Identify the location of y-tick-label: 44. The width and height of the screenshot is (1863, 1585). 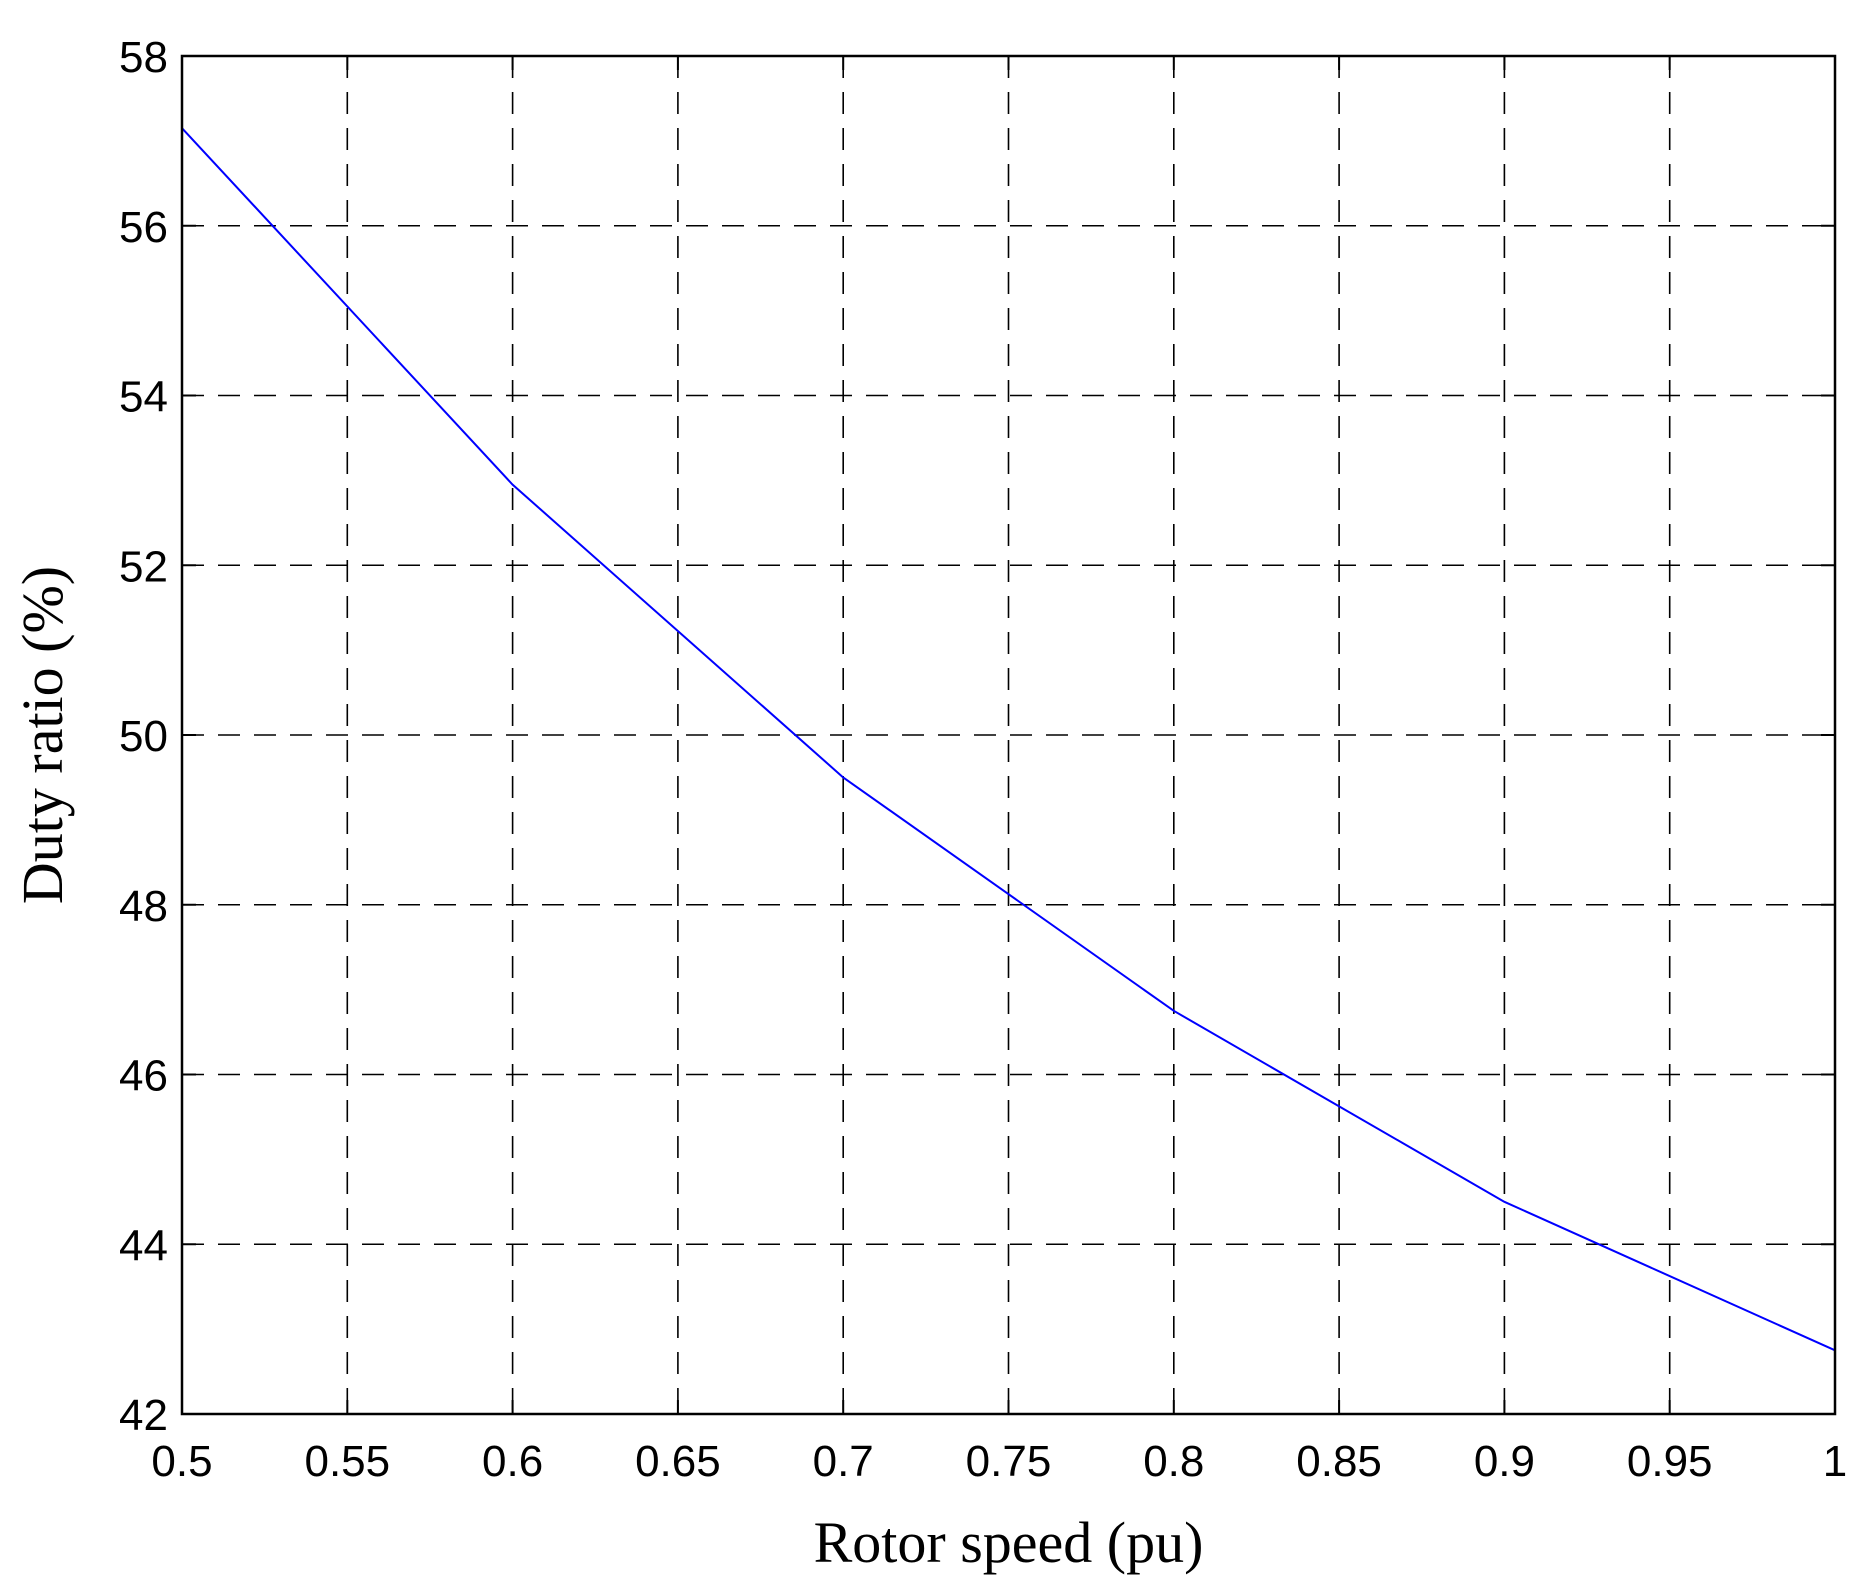
(143, 1245).